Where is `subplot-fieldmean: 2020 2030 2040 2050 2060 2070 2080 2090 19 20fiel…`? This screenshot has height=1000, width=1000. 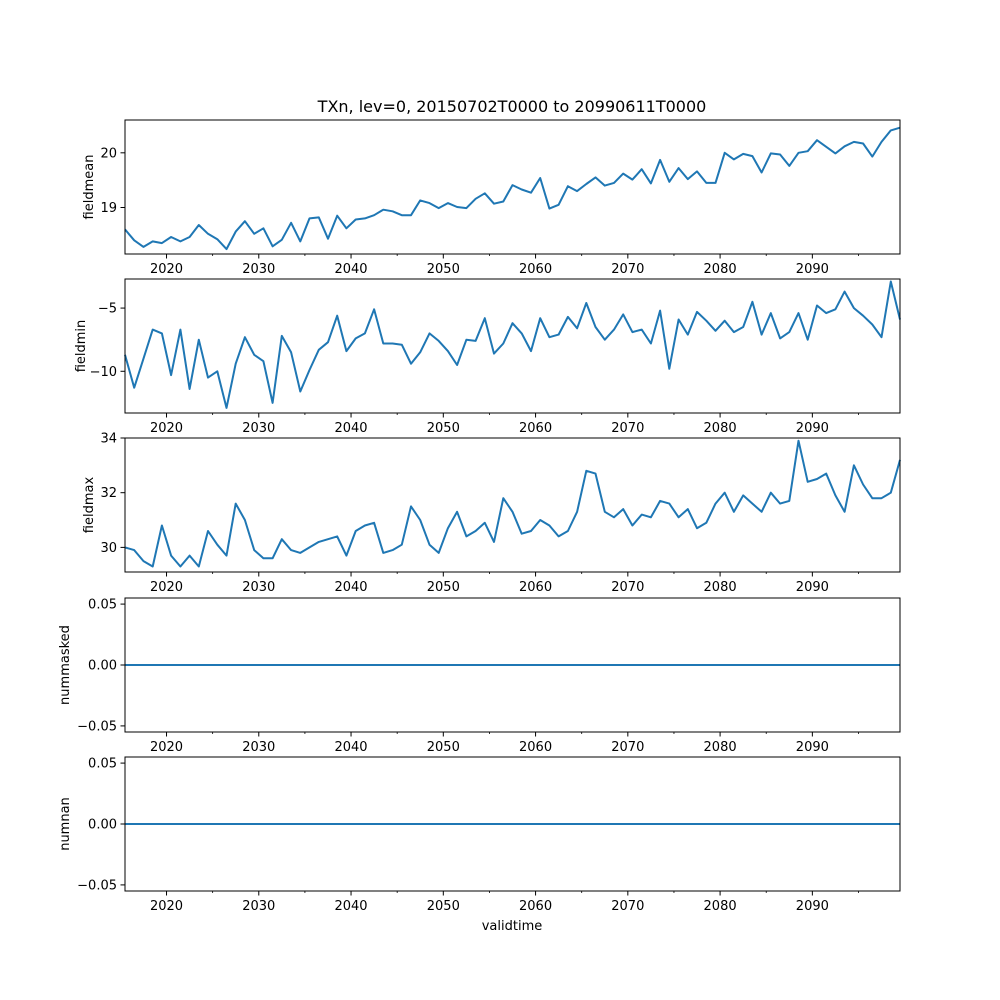 subplot-fieldmean: 2020 2030 2040 2050 2060 2070 2080 2090 19 20fiel… is located at coordinates (491, 198).